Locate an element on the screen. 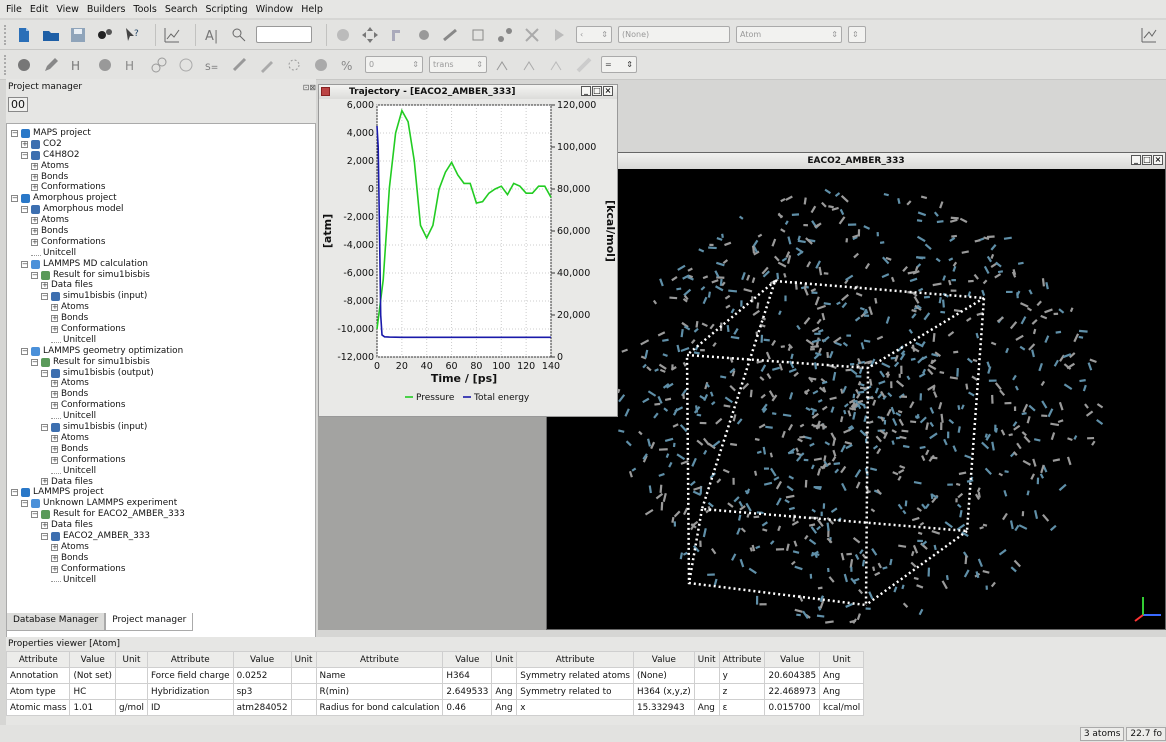 The width and height of the screenshot is (1166, 742). table-cell: atm284052 is located at coordinates (262, 707).